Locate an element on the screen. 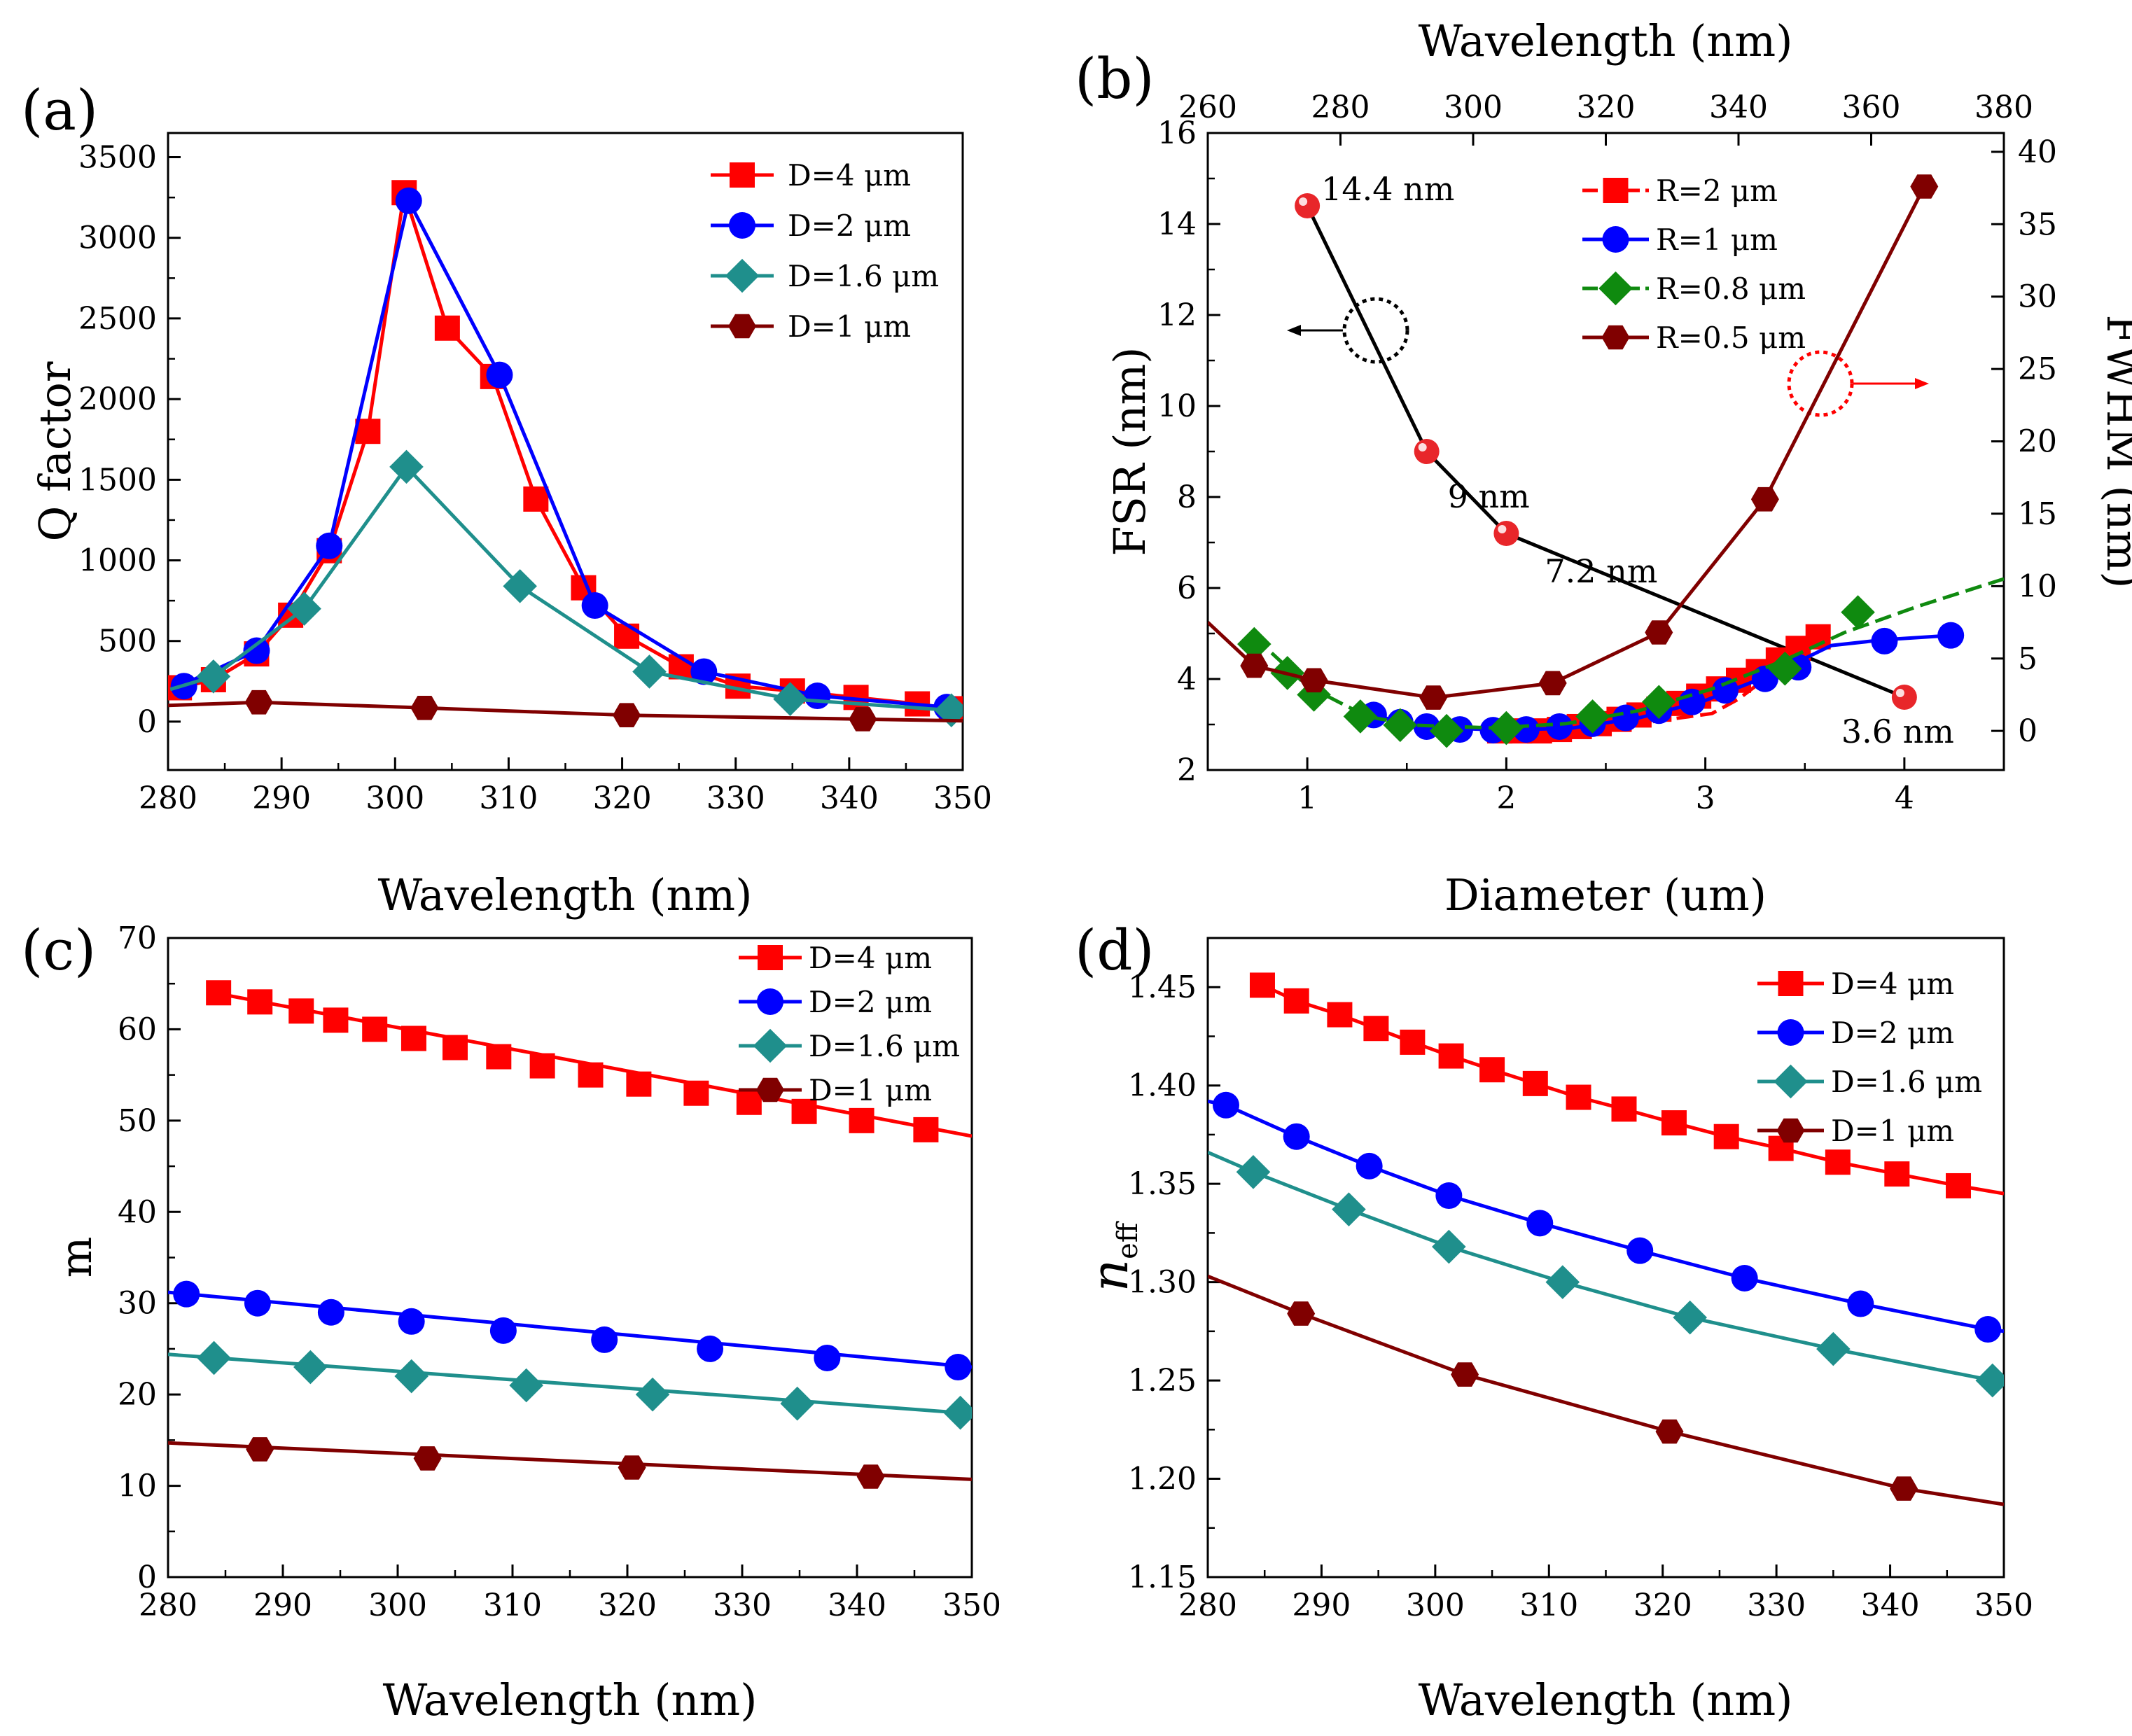 The height and width of the screenshot is (1736, 2132). y-tick-label: 4 is located at coordinates (1187, 679).